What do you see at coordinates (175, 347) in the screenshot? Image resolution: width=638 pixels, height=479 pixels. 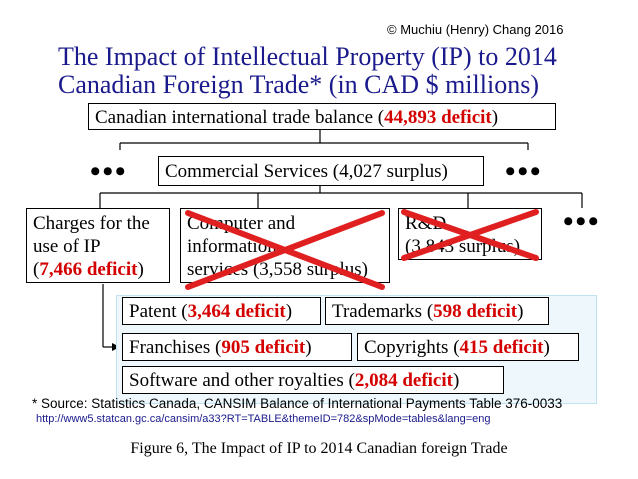 I see `franchises-label: Franchises (` at bounding box center [175, 347].